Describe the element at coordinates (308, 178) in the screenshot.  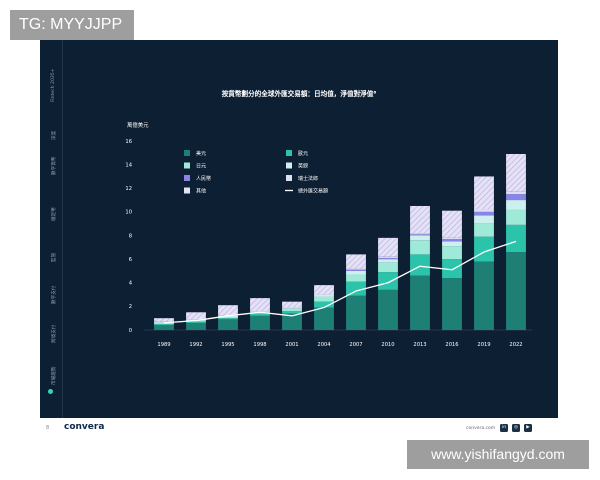
I see `legend-label: 瑞士法郎` at that location.